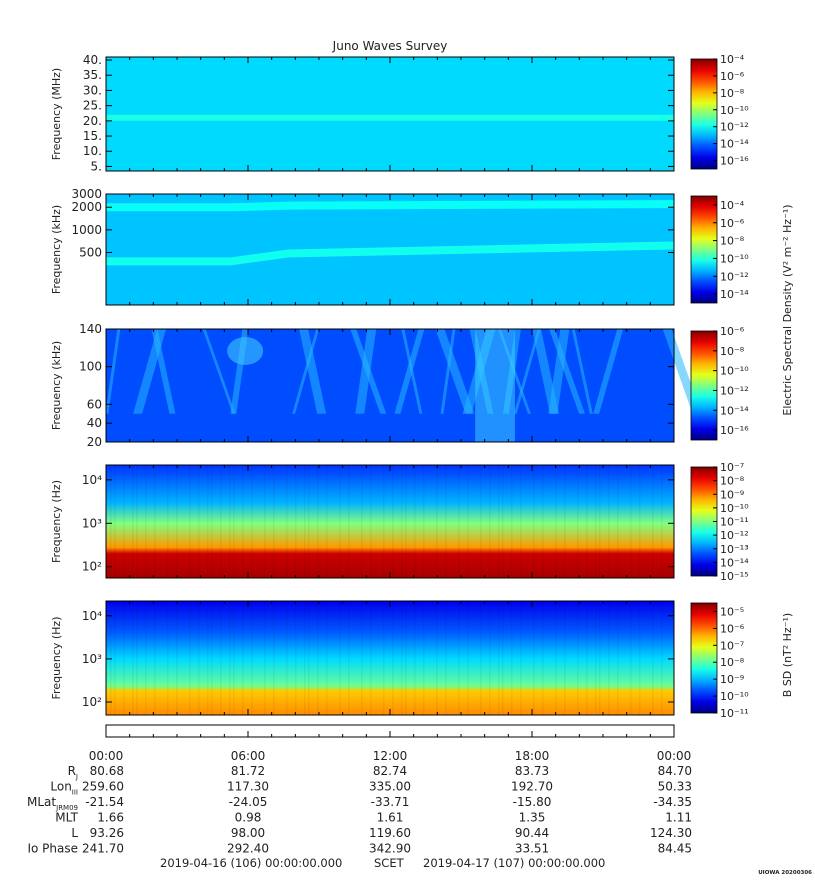 The image size is (815, 880). Describe the element at coordinates (732, 76) in the screenshot. I see `colorbar-tick-label: 10⁻⁶` at that location.